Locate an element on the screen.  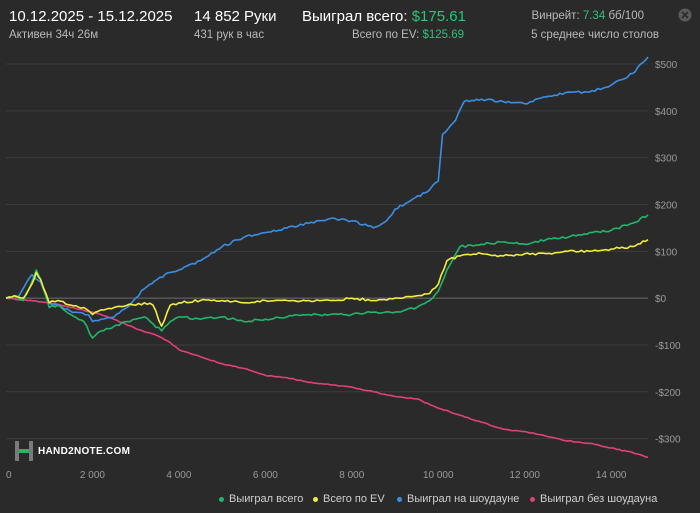
total-won: Выиграл всего: $175.61 is located at coordinates (384, 16).